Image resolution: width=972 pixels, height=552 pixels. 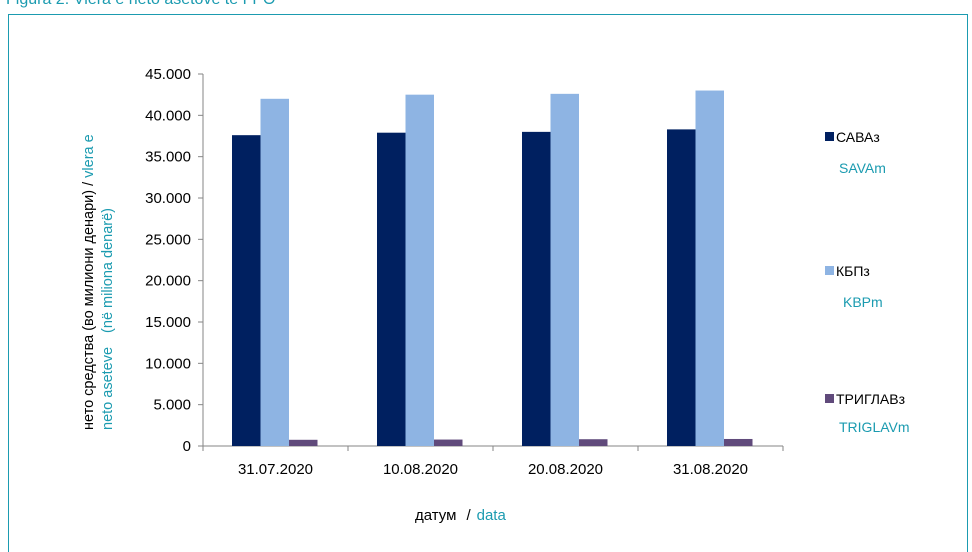 What do you see at coordinates (565, 469) in the screenshot?
I see `x-tick-label: 20.08.2020` at bounding box center [565, 469].